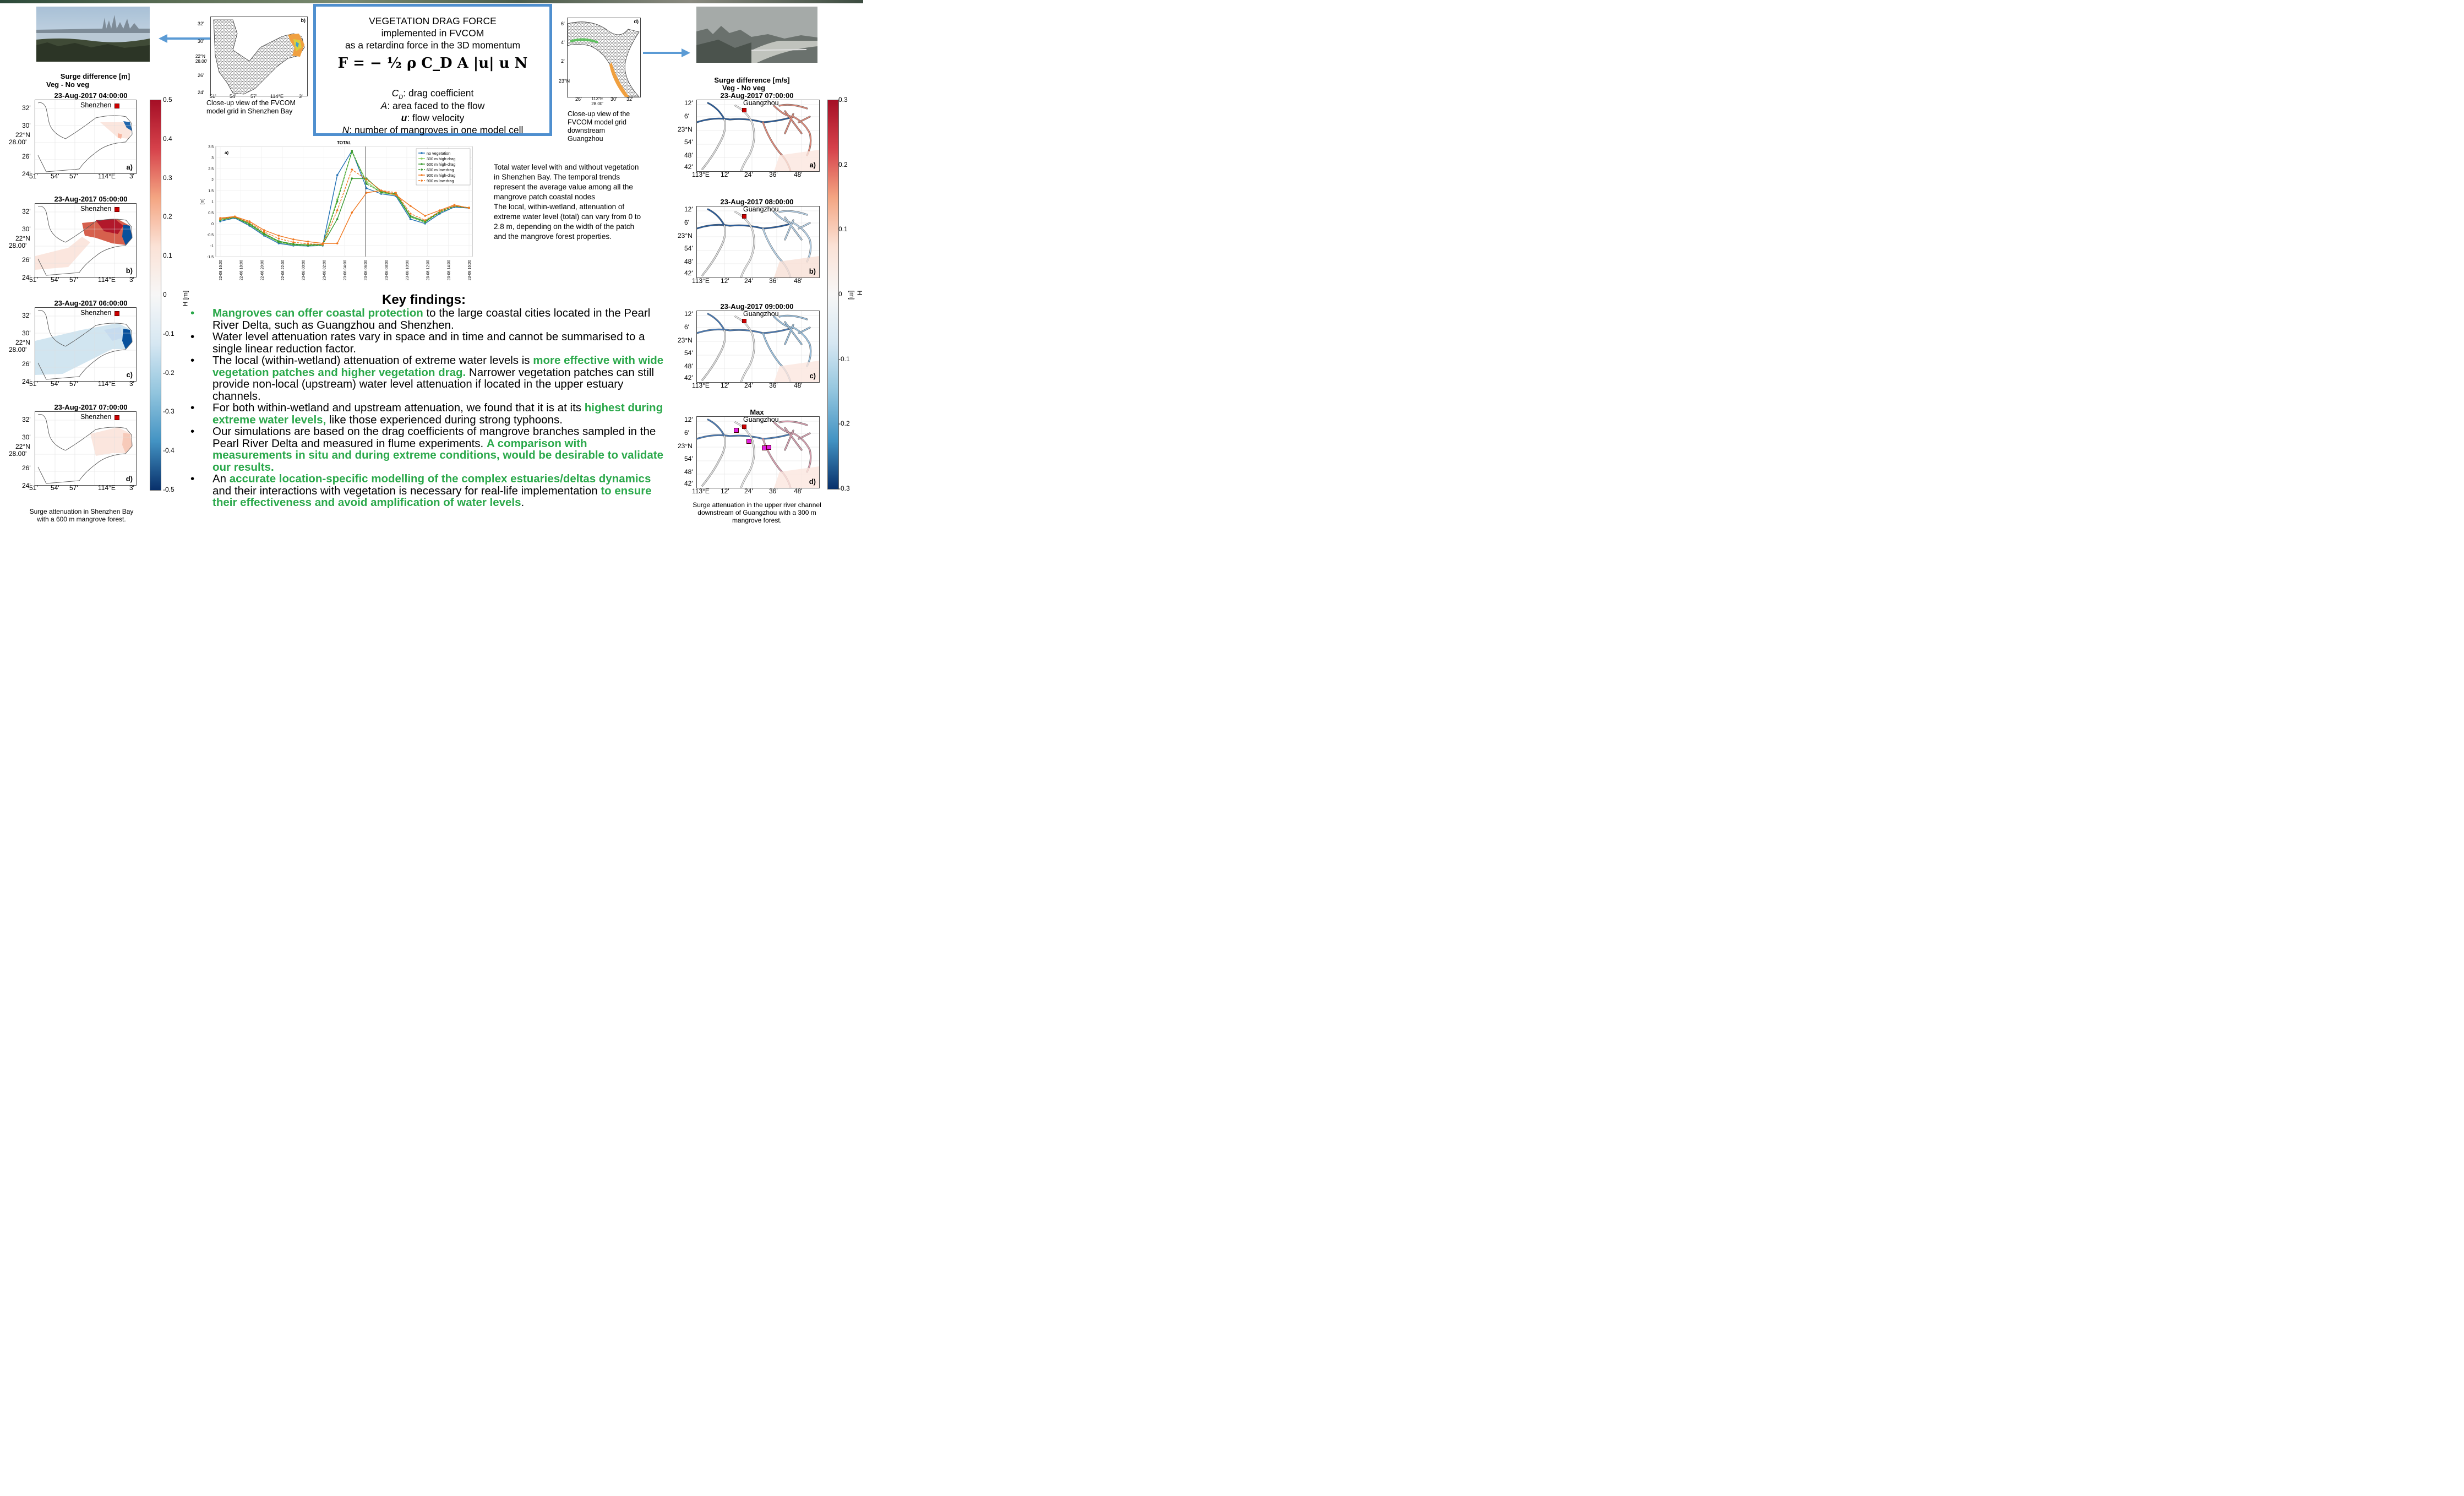  I want to click on cd-description: : drag coefficient, so click(438, 93).